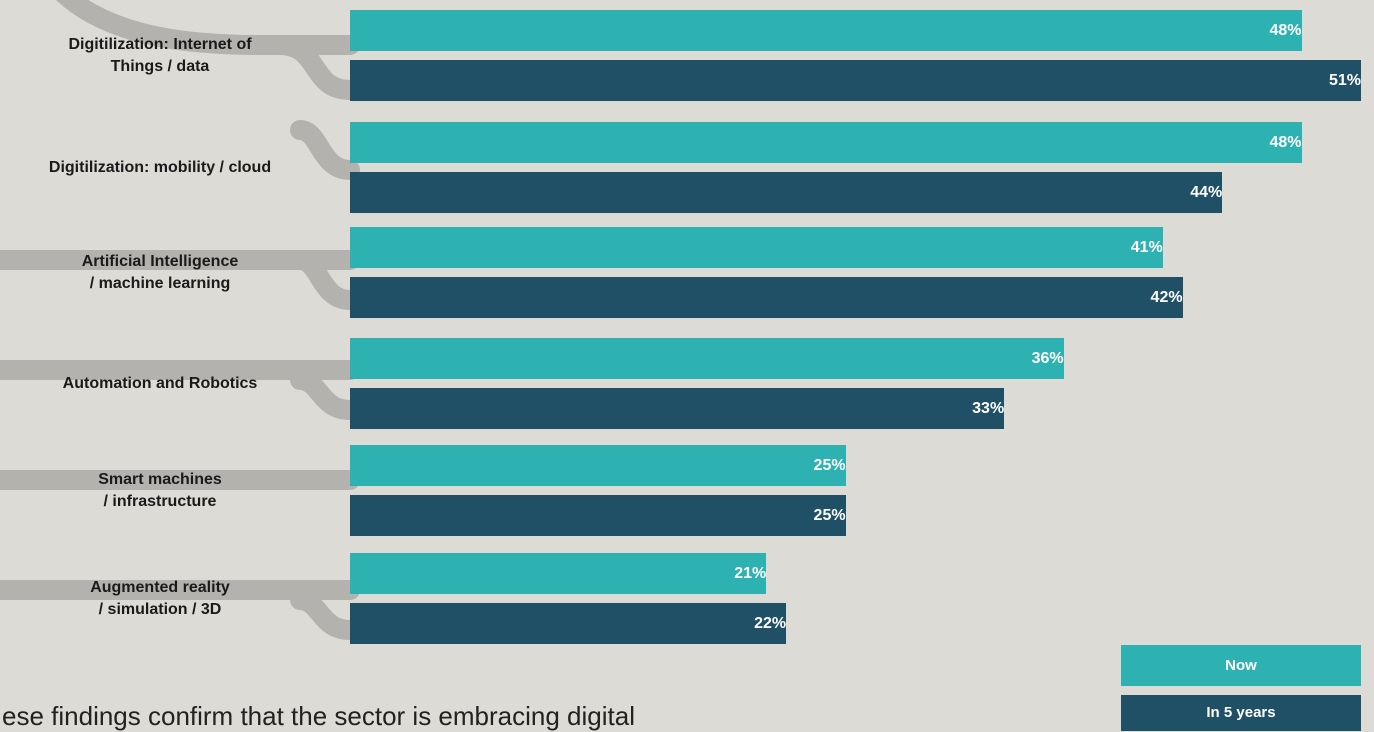 Image resolution: width=1374 pixels, height=732 pixels. I want to click on legend-item: In 5 years, so click(1241, 713).